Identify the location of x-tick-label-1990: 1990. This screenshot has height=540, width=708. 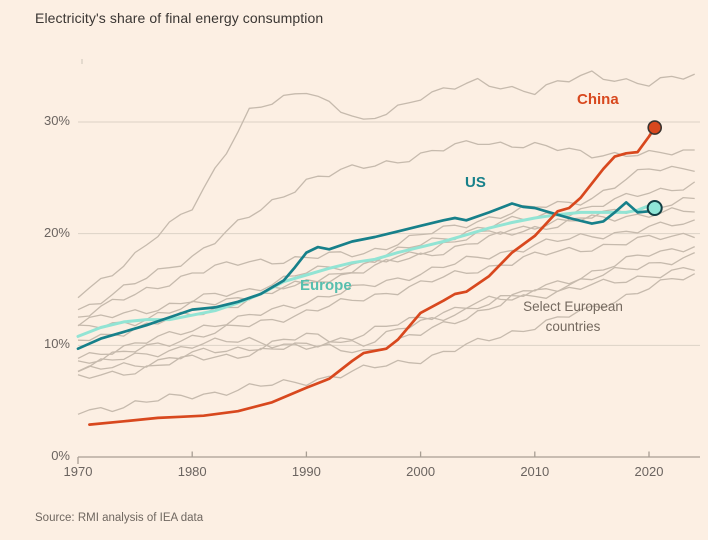
(306, 471).